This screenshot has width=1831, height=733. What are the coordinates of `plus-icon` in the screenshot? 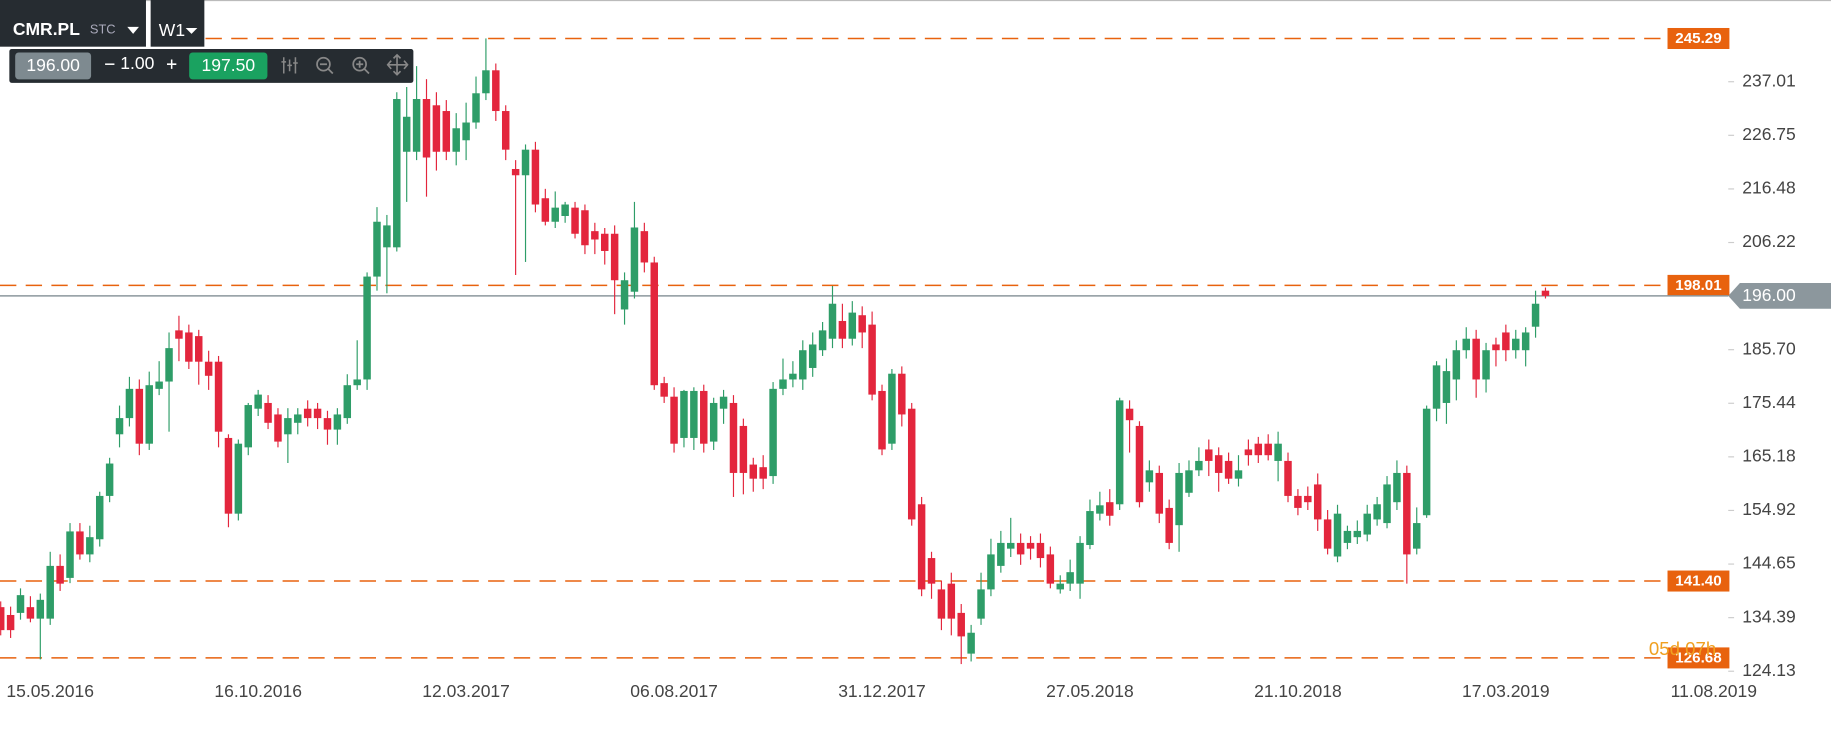 It's located at (171, 64).